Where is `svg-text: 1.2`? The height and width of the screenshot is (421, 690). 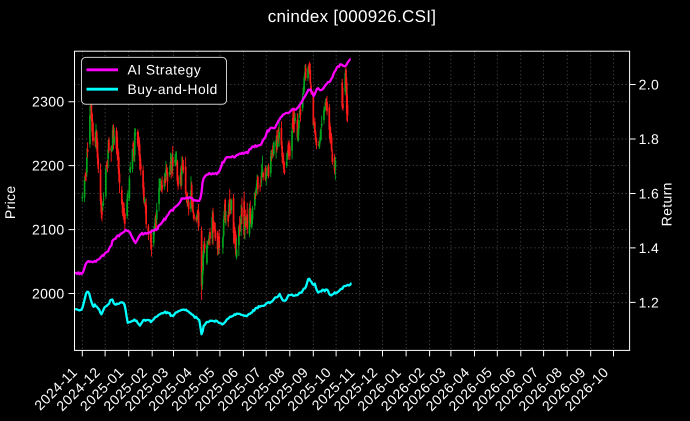
svg-text: 1.2 is located at coordinates (649, 302).